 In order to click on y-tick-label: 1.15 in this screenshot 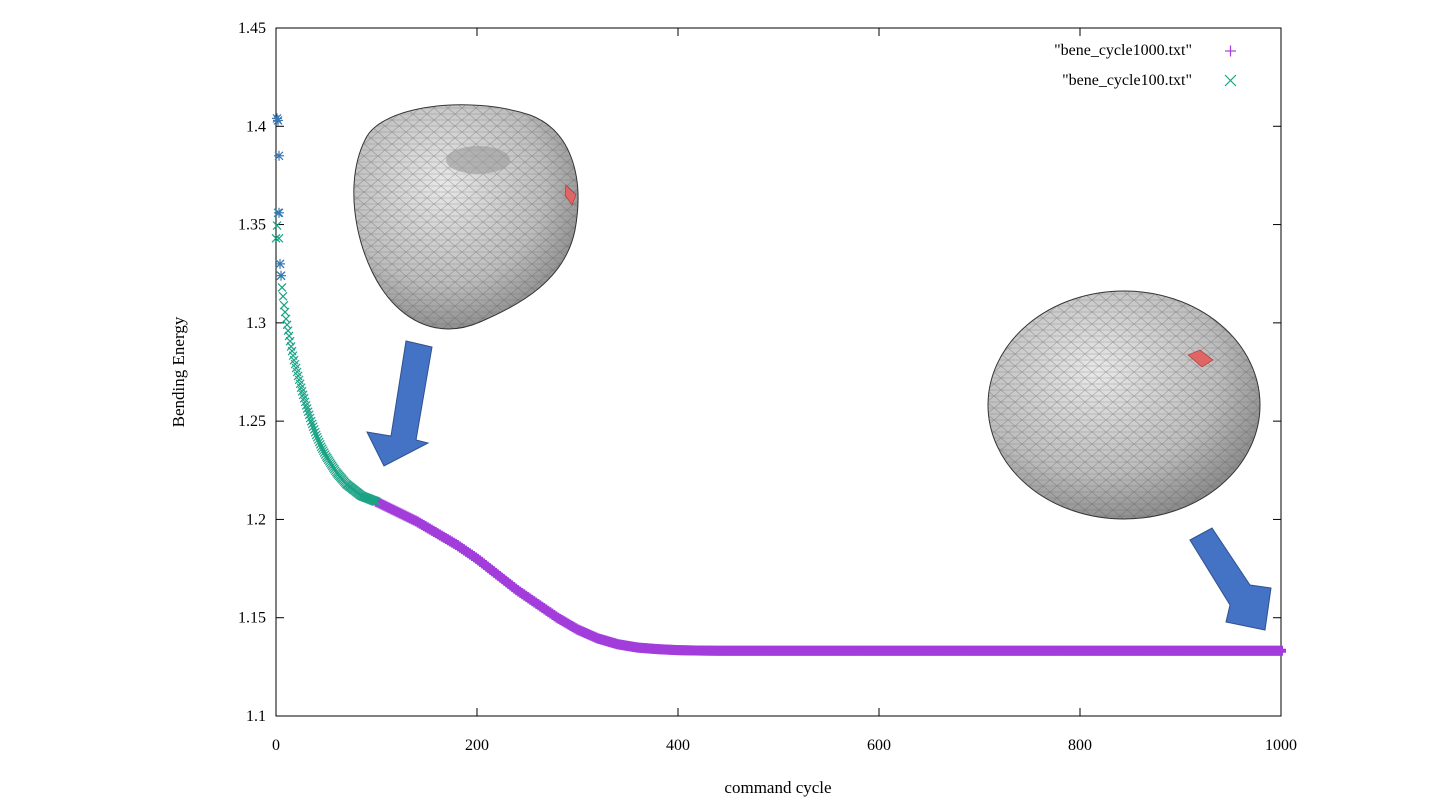, I will do `click(252, 618)`.